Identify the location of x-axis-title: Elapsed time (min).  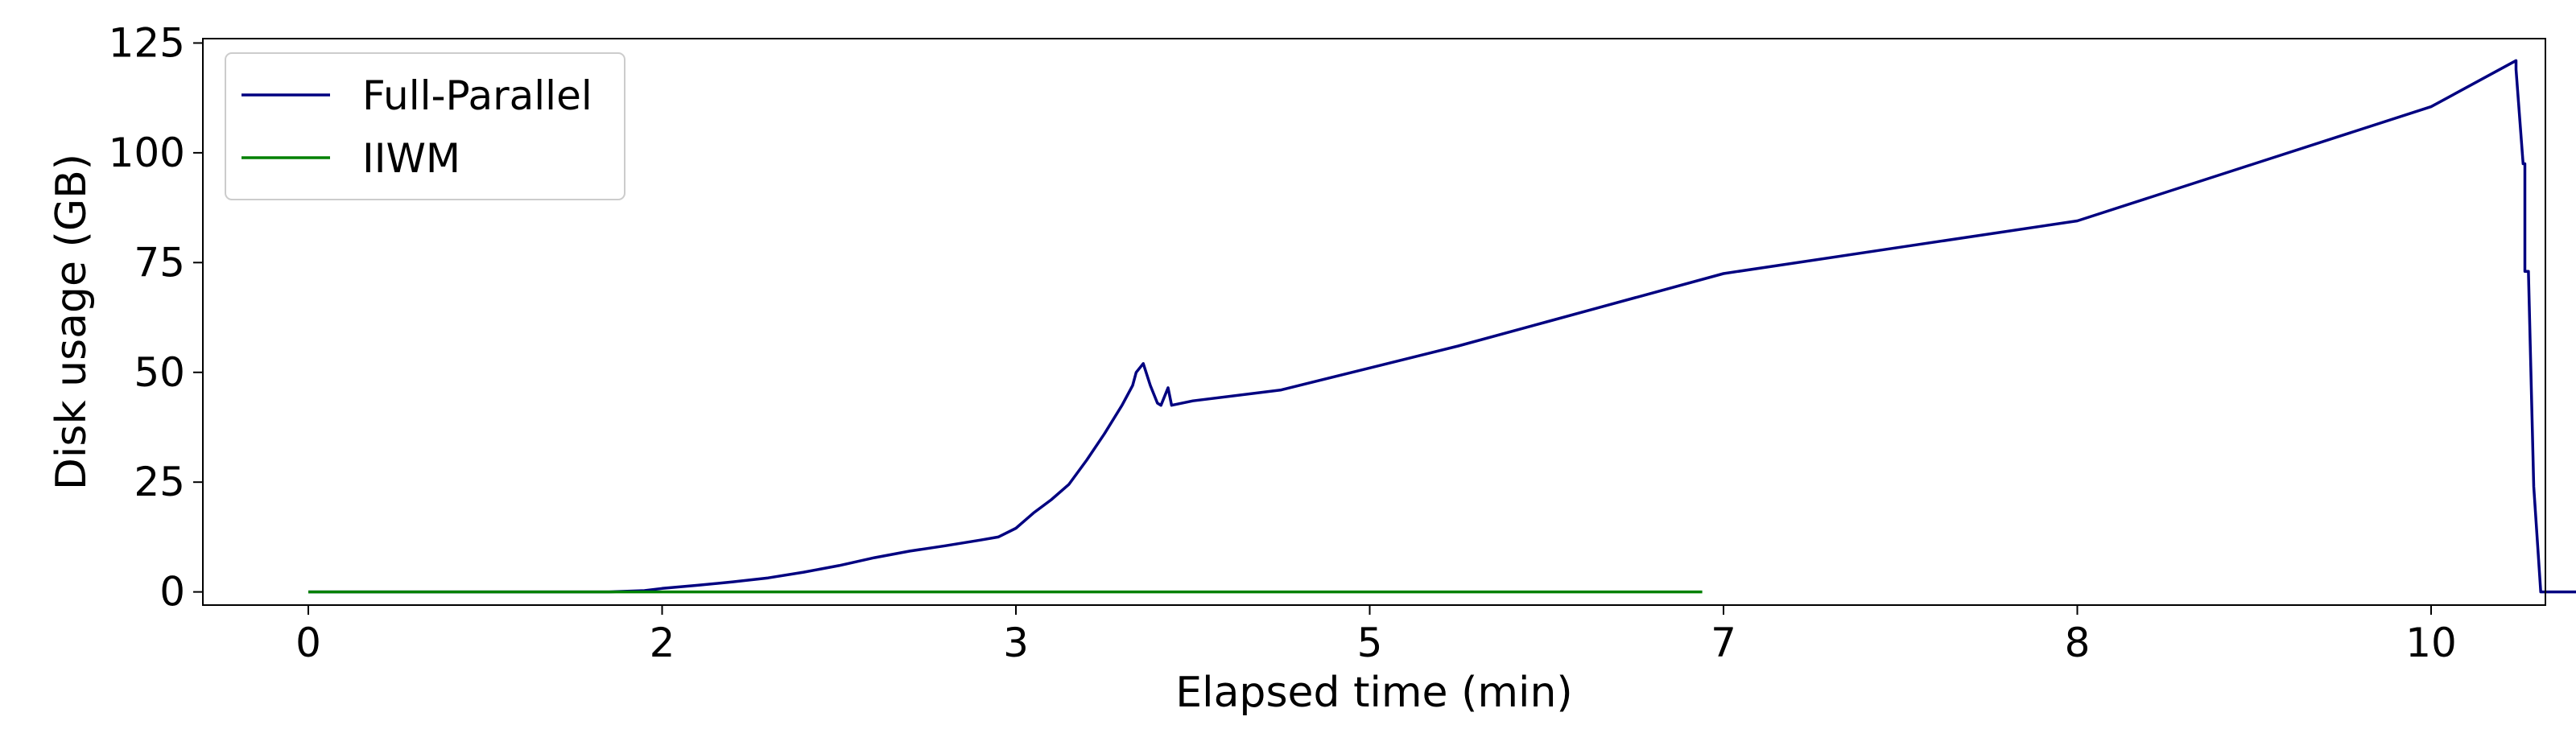
(1373, 693).